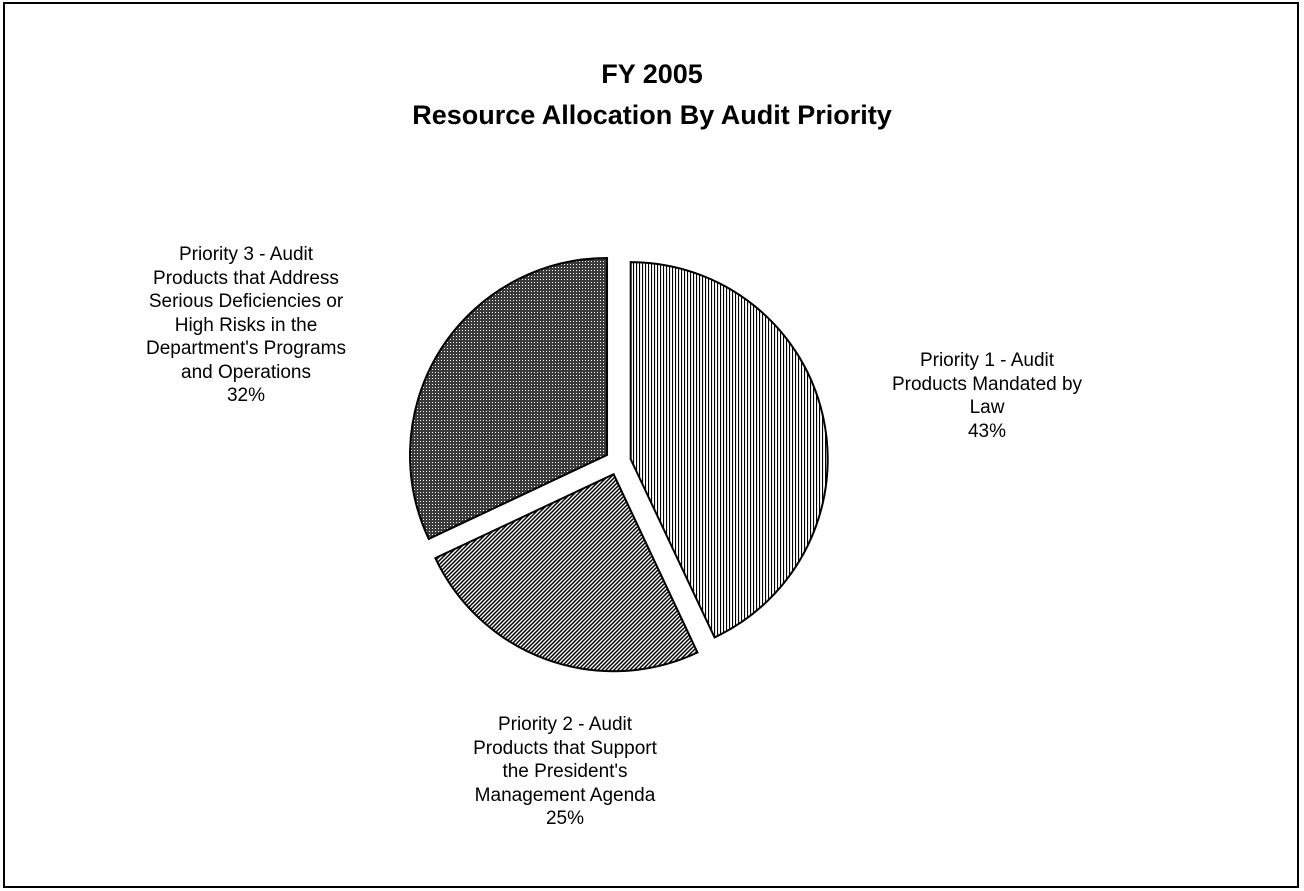 Image resolution: width=1304 pixels, height=891 pixels. Describe the element at coordinates (246, 348) in the screenshot. I see `slice-label-line: Department's Programs` at that location.